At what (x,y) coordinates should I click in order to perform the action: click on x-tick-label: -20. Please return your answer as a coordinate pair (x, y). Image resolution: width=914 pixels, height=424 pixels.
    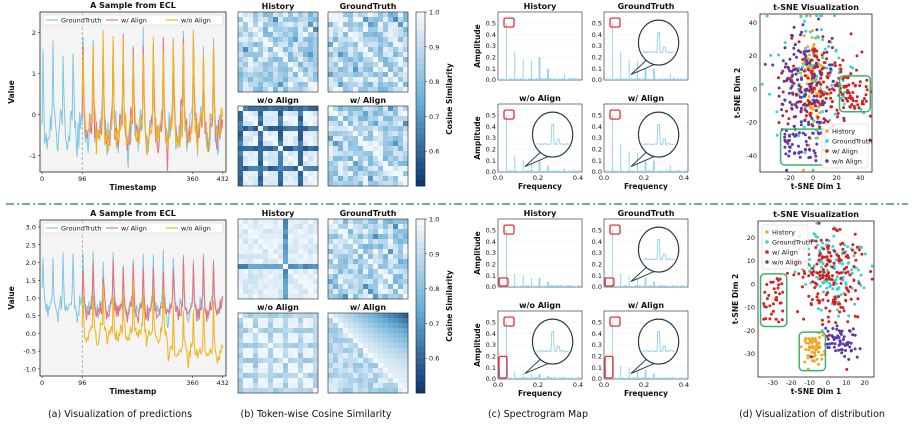
    Looking at the image, I should click on (791, 383).